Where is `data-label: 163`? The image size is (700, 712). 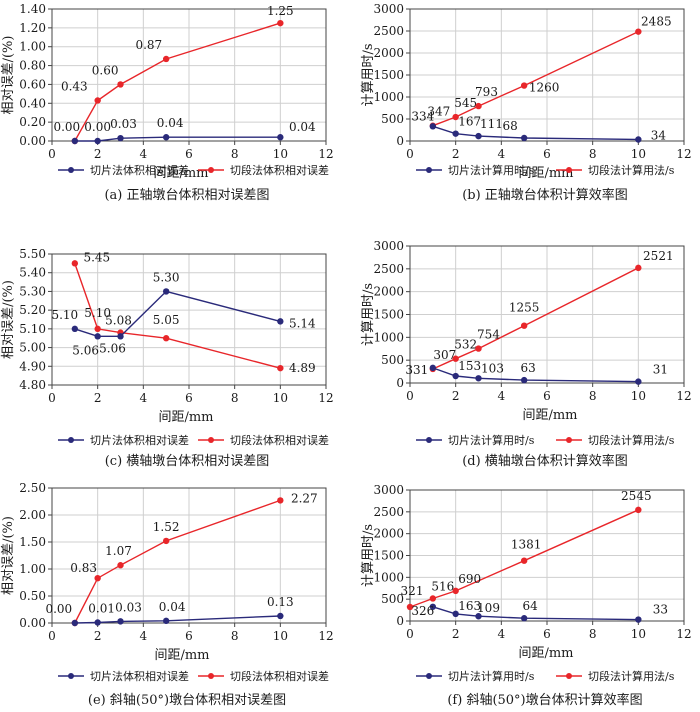 data-label: 163 is located at coordinates (469, 606).